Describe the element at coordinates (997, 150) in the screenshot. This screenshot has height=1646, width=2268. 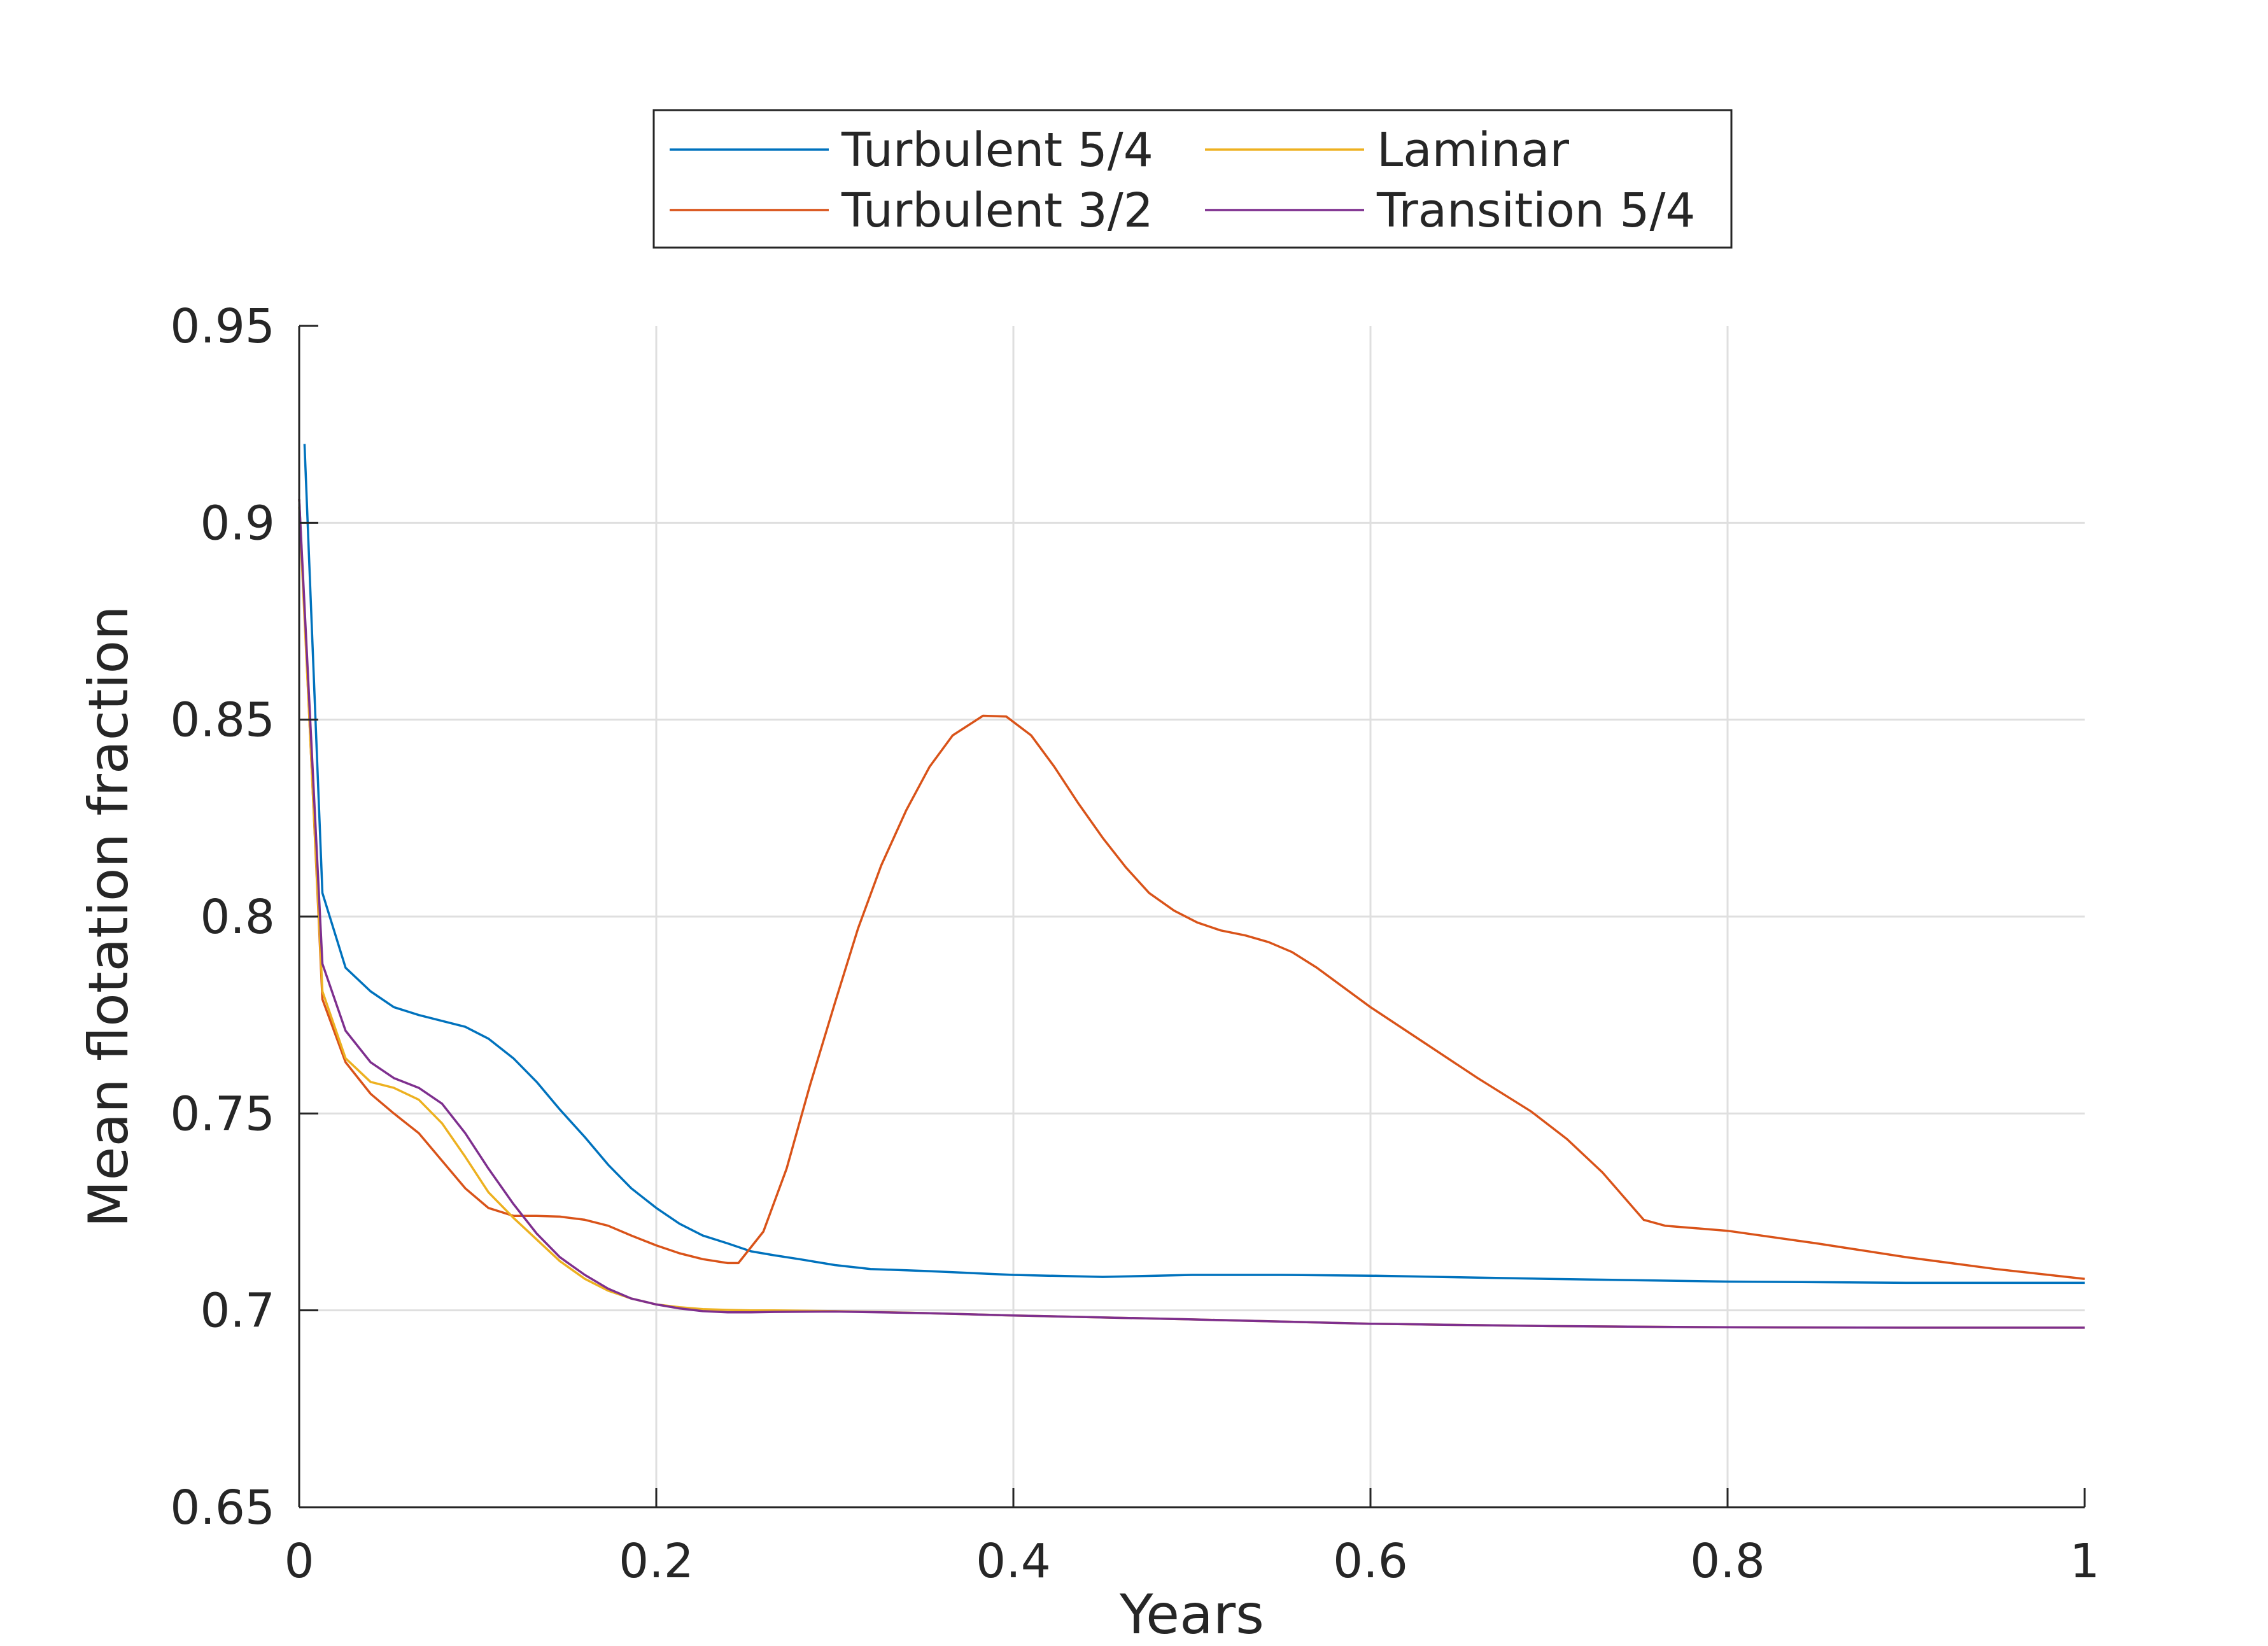
I see `legend-label-turbulent-5-4: Turbulent 5/4` at that location.